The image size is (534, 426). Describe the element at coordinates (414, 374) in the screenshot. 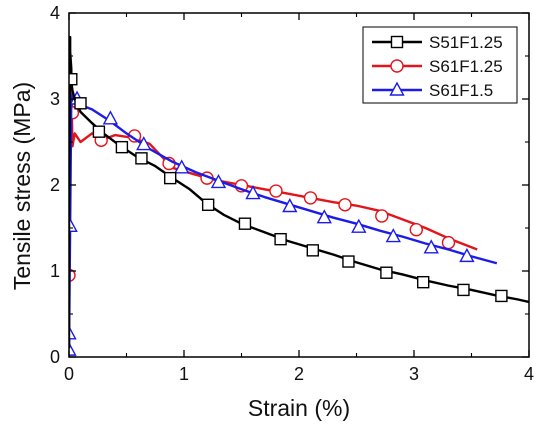

I see `x-tick-label: 3` at that location.